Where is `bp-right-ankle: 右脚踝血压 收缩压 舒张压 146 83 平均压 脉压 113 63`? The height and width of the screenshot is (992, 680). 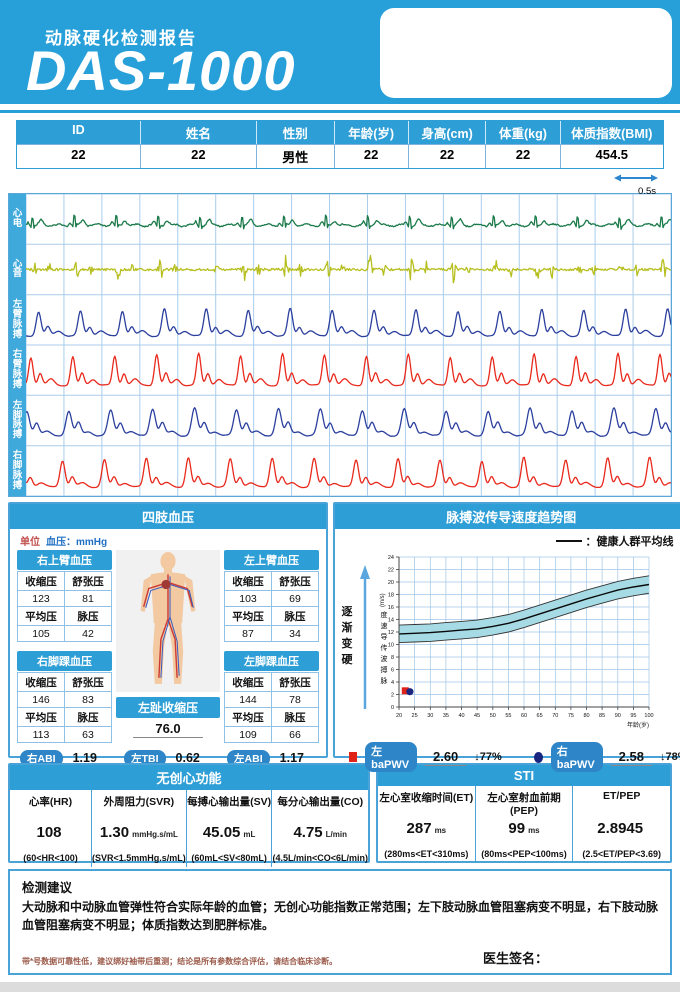
bp-right-ankle: 右脚踝血压 收缩压 舒张压 146 83 平均压 脉压 113 63 is located at coordinates (64, 697).